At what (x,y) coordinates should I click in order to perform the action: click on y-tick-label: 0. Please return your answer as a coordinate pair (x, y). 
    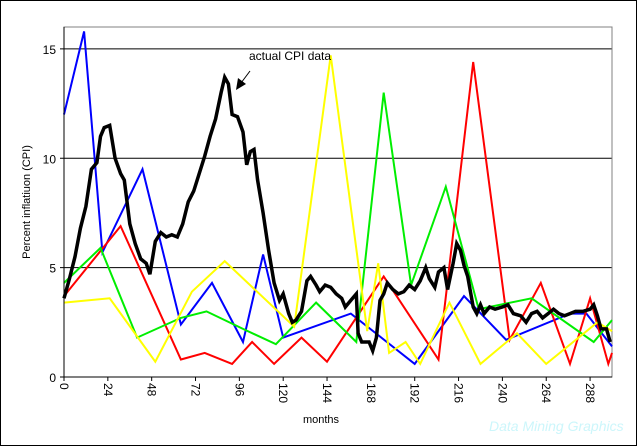
    Looking at the image, I should click on (52, 378).